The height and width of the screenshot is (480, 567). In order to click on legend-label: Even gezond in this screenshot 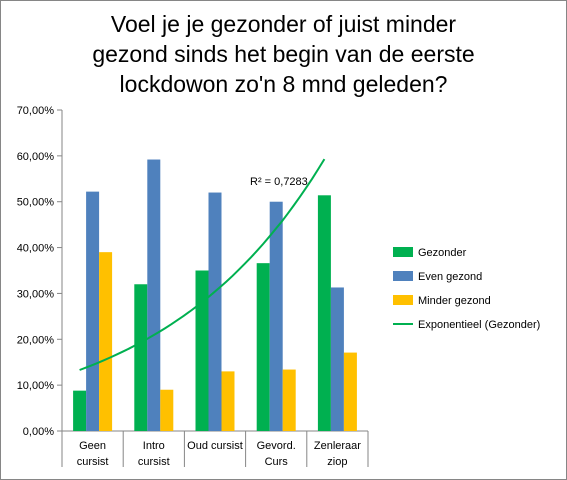, I will do `click(450, 277)`.